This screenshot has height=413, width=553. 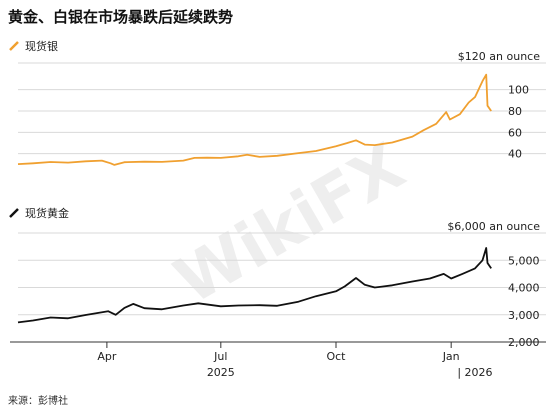 What do you see at coordinates (474, 372) in the screenshot?
I see `x-year-label: | 2026` at bounding box center [474, 372].